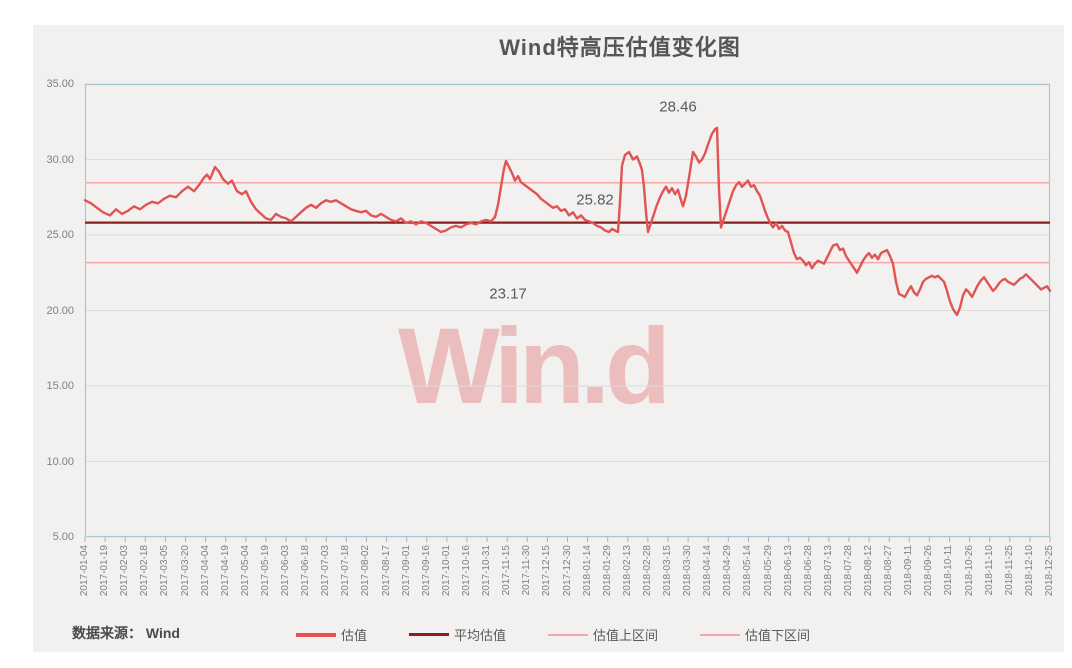 The image size is (1072, 668). I want to click on legend-item-lower-band: 估值下区间, so click(755, 634).